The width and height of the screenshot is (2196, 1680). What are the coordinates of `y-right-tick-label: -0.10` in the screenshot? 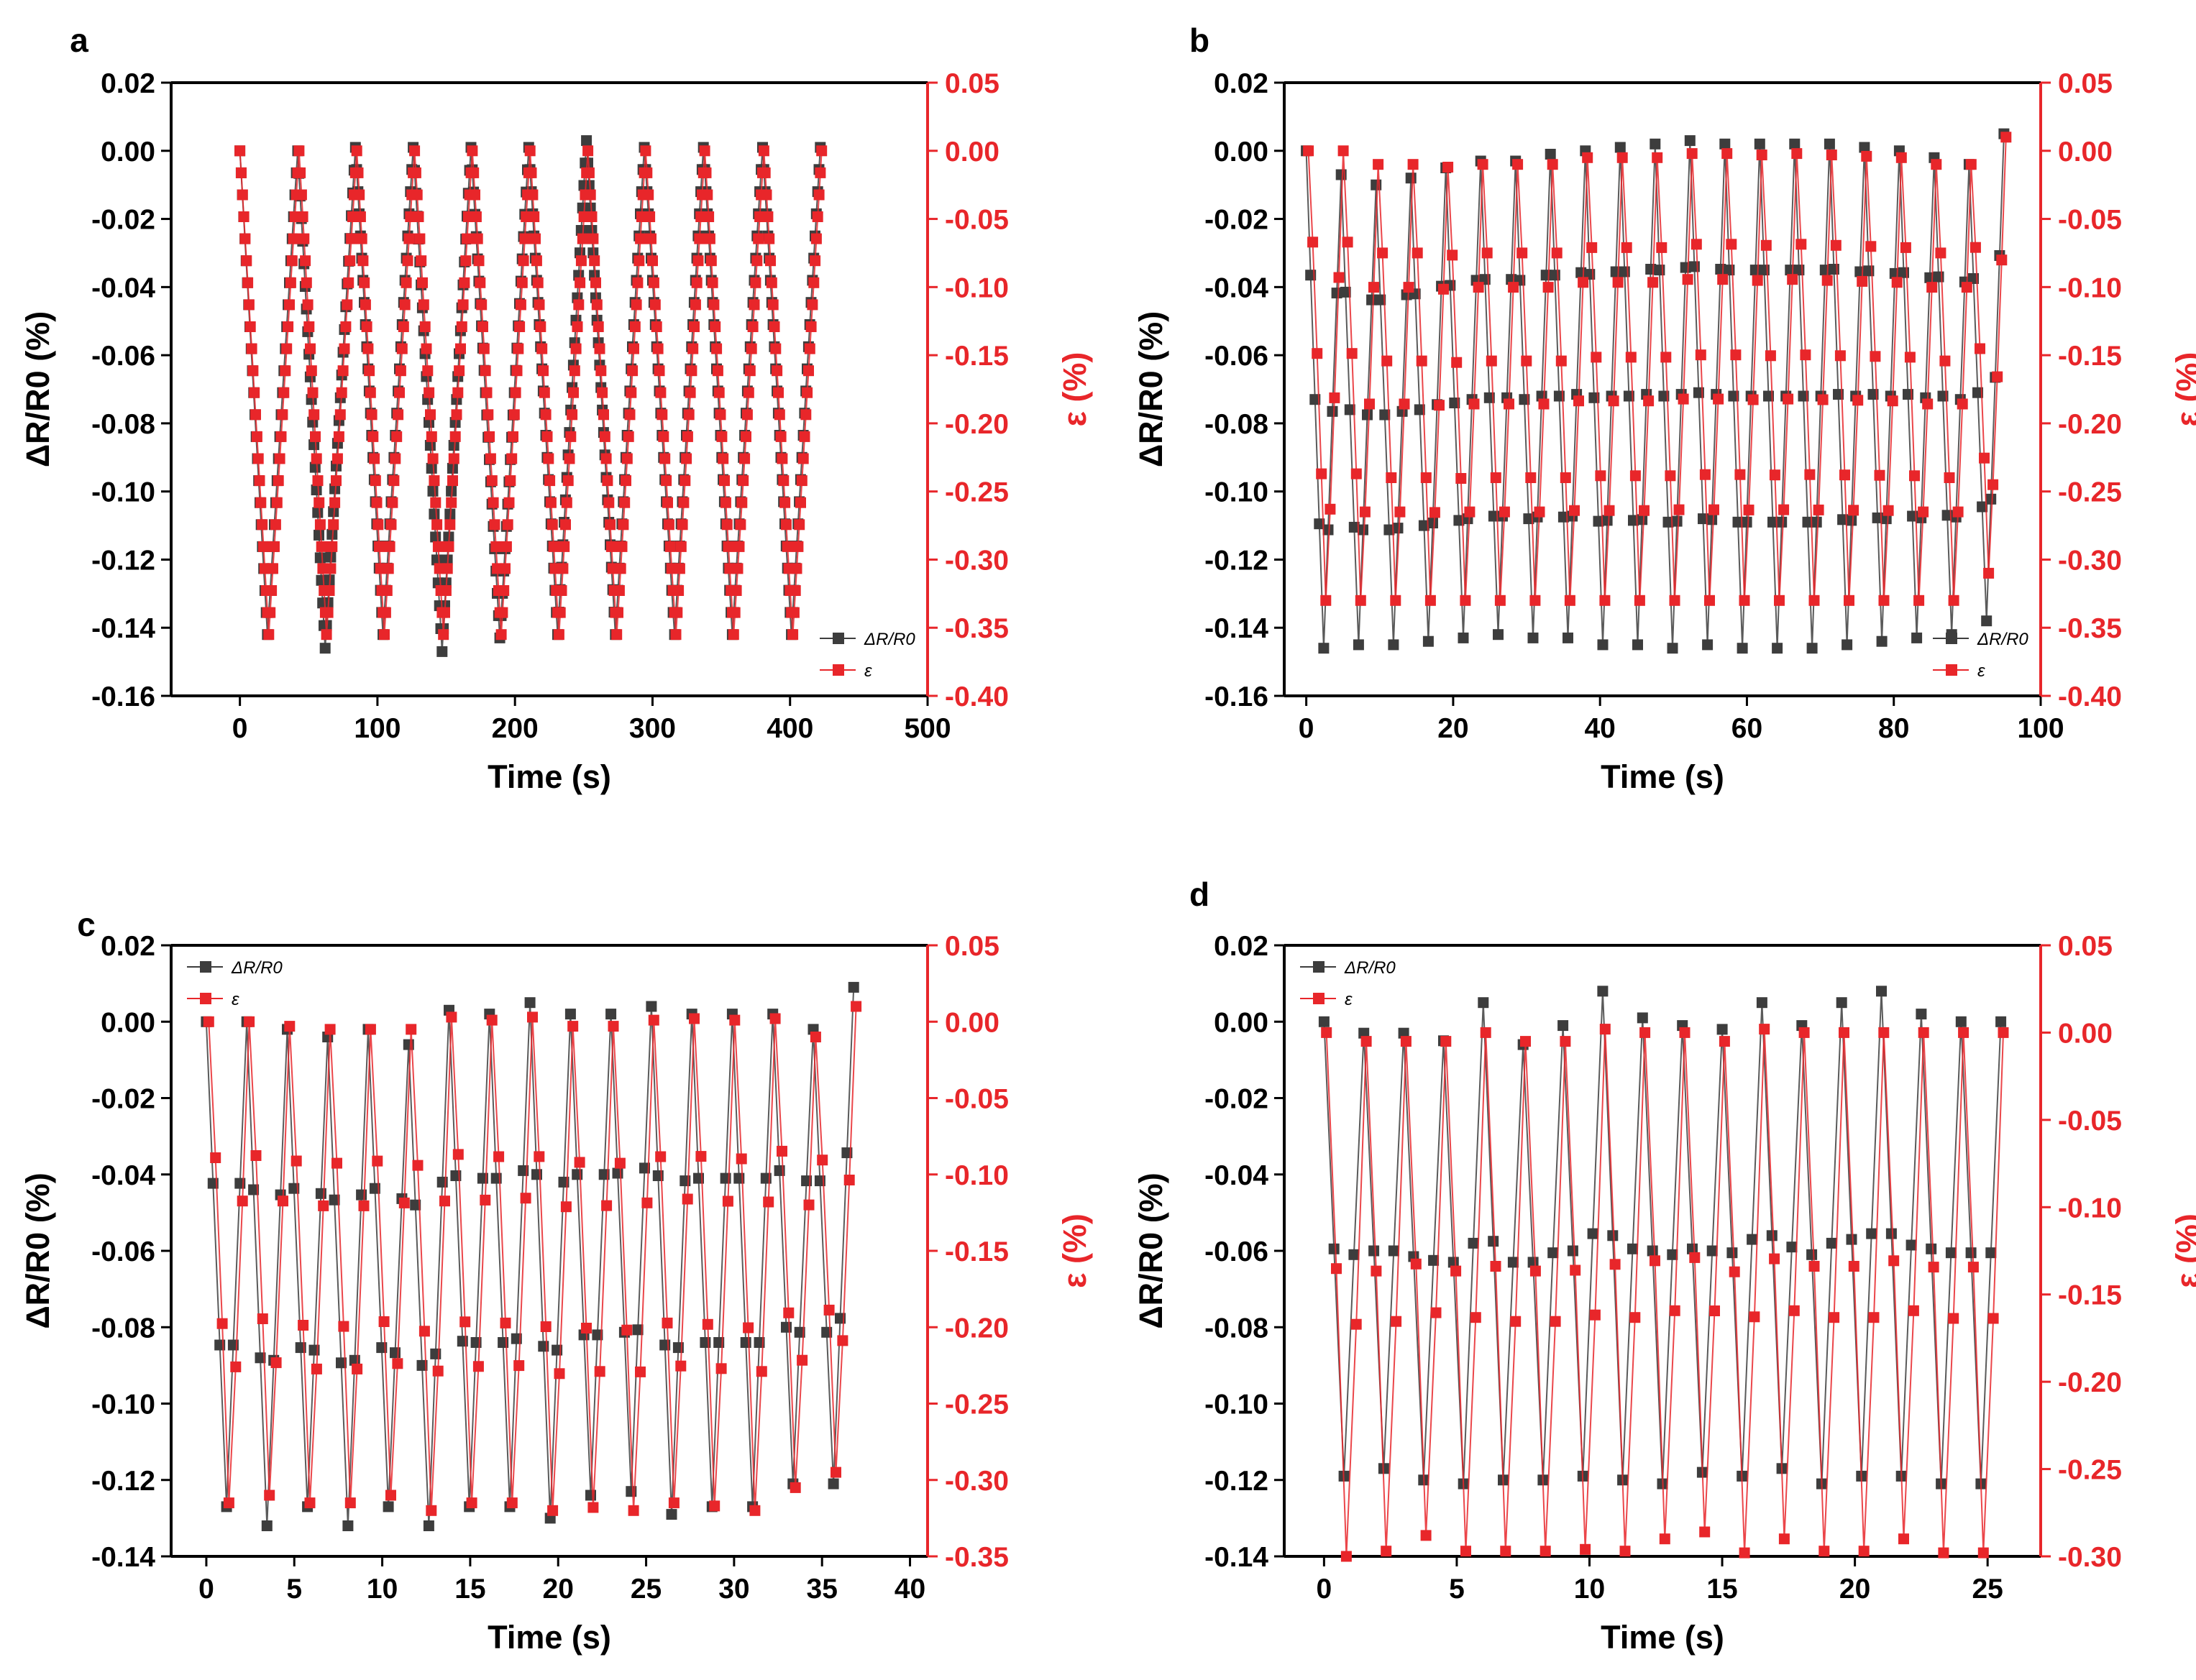 It's located at (2090, 1208).